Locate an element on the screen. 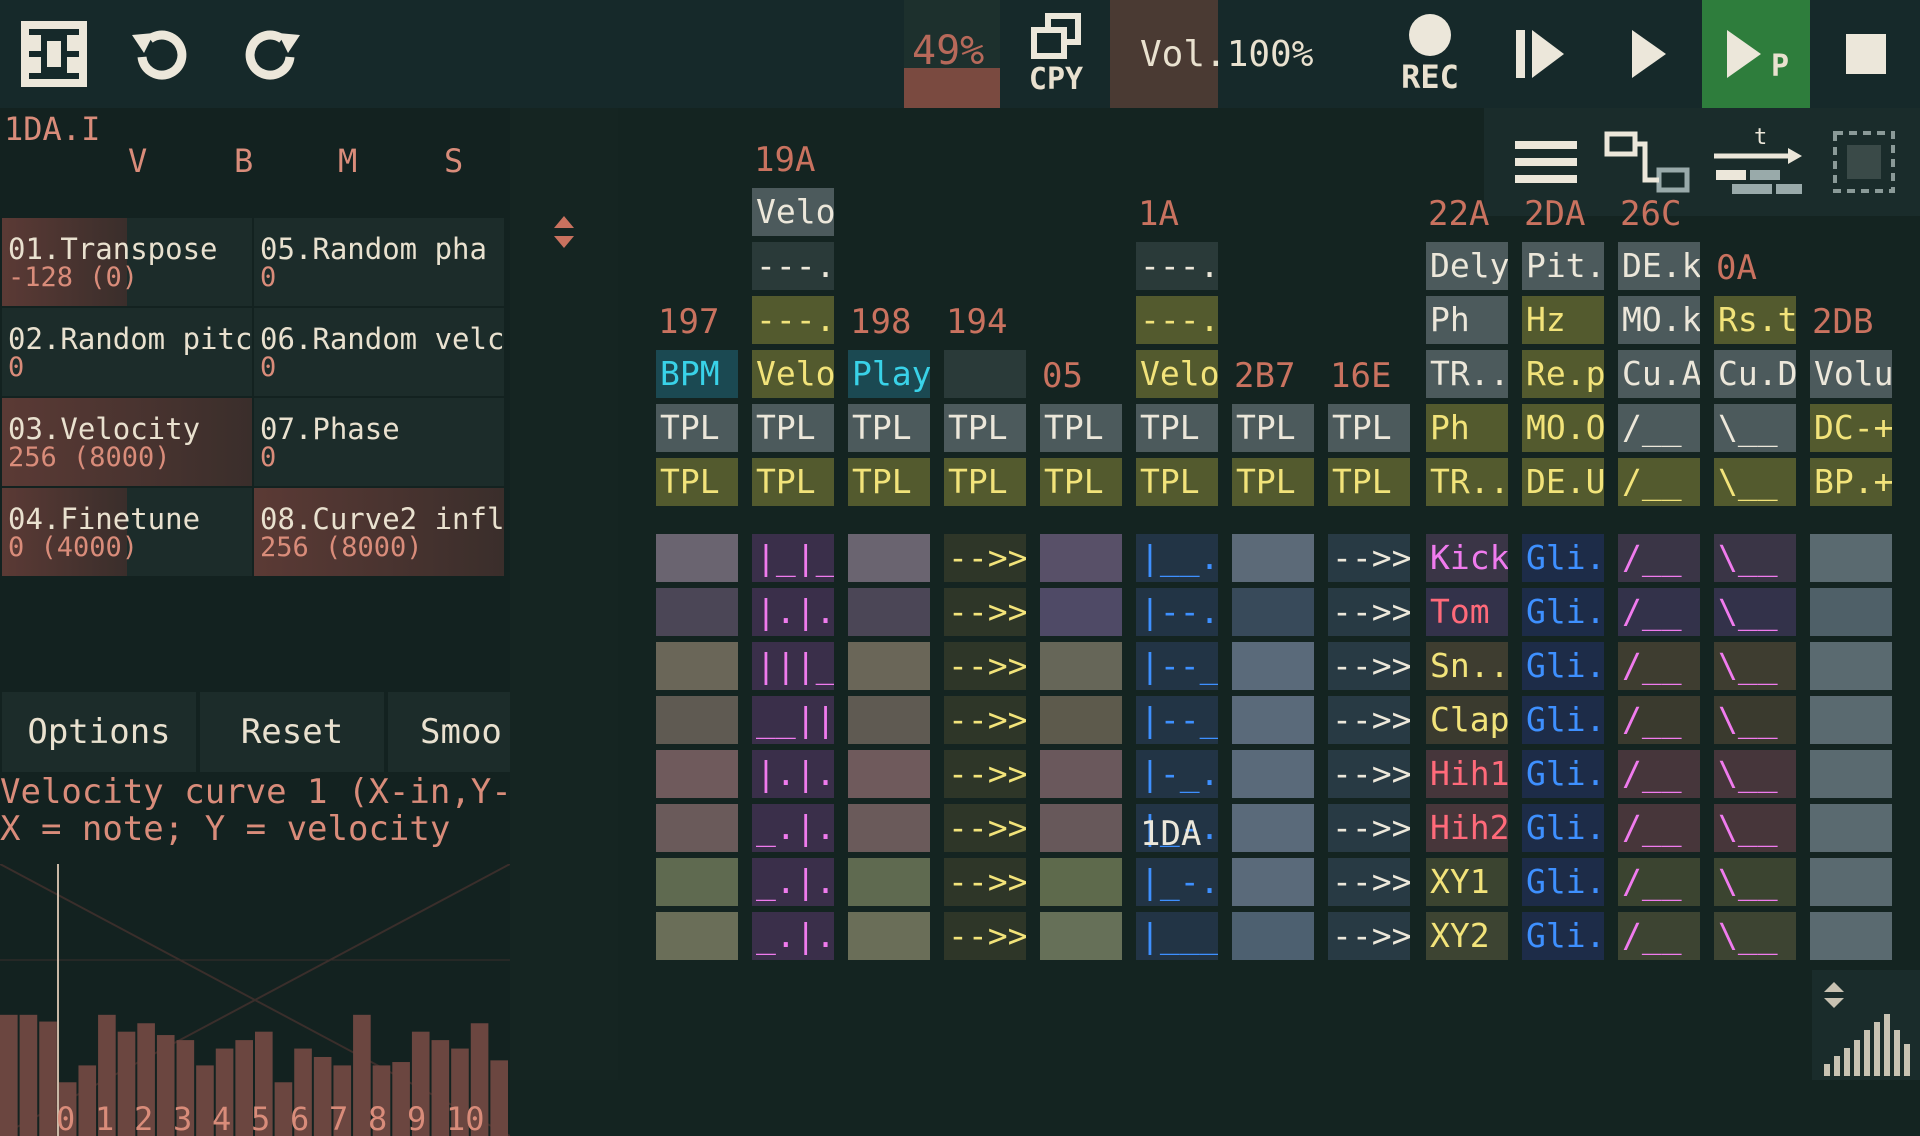  selection-icon is located at coordinates (1864, 162).